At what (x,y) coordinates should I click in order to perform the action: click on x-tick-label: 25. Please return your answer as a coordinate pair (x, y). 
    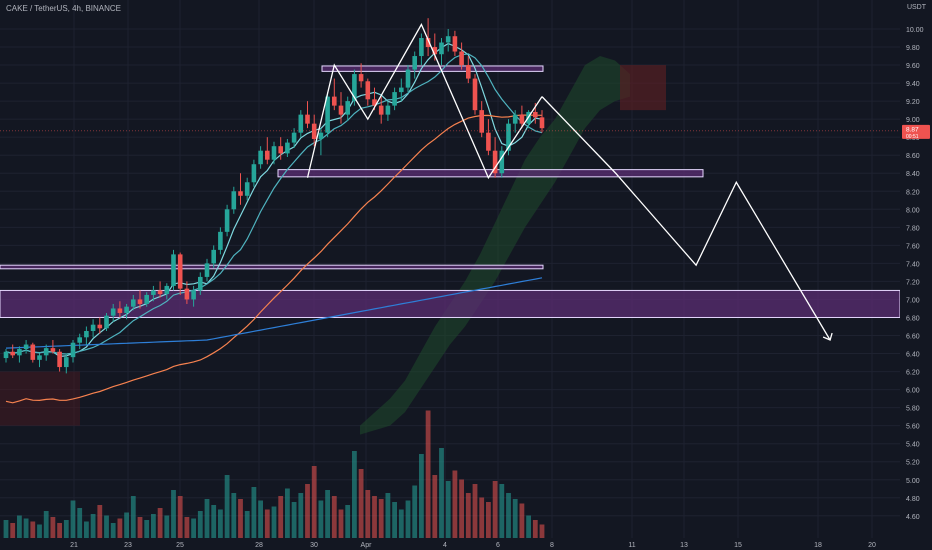
    Looking at the image, I should click on (180, 545).